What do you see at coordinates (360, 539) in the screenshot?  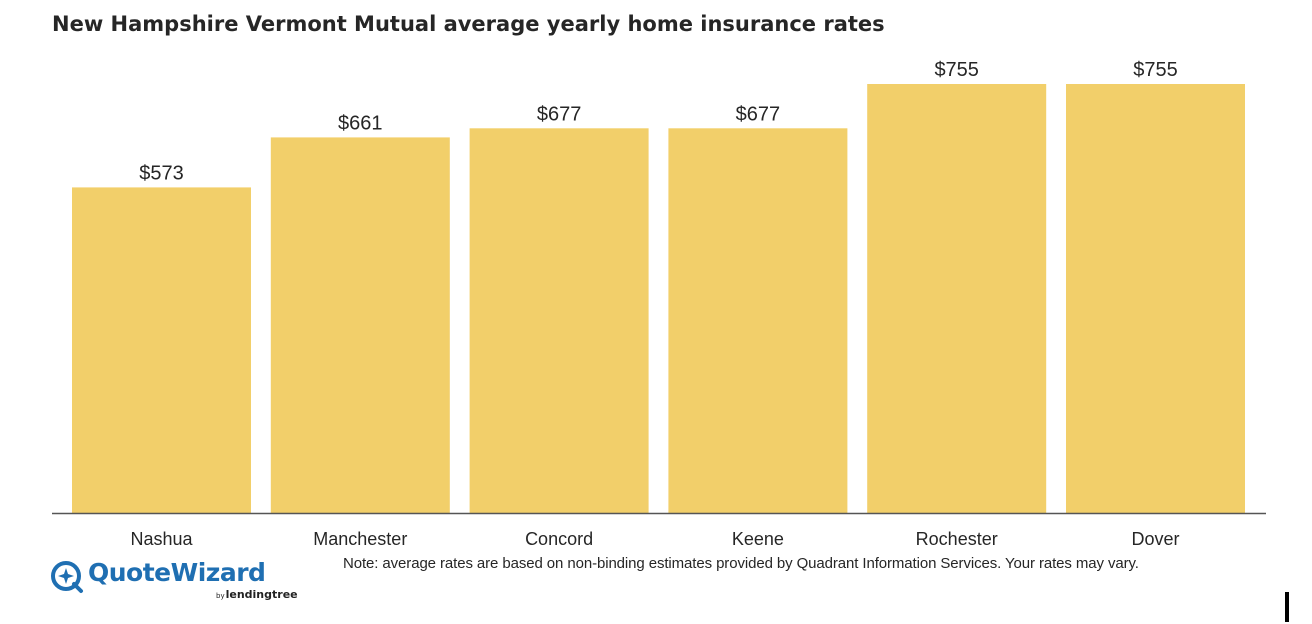 I see `x-tick-label: Manchester` at bounding box center [360, 539].